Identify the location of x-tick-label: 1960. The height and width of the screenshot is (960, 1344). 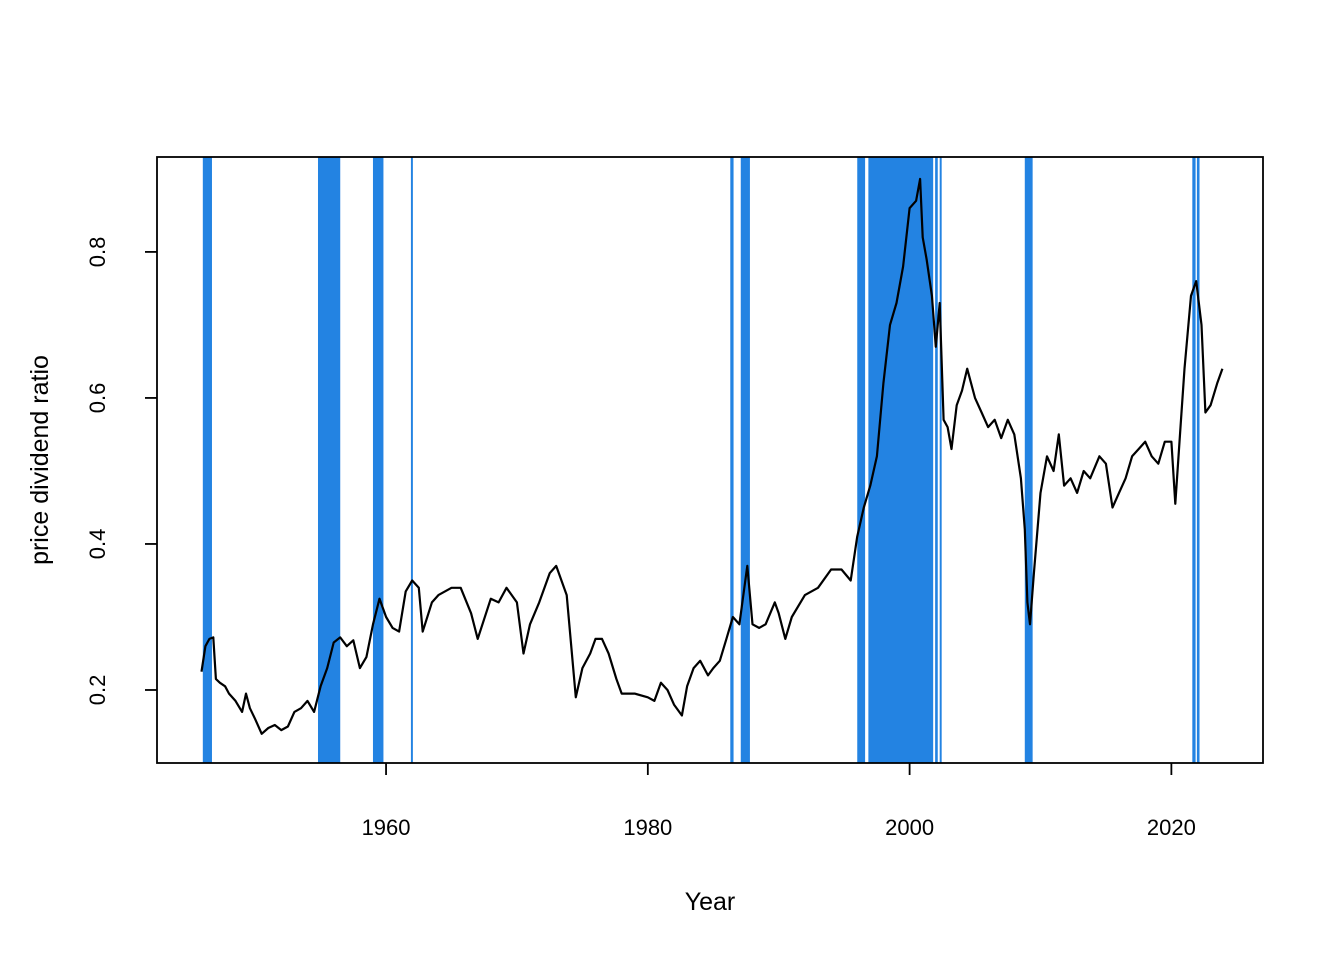
(386, 827).